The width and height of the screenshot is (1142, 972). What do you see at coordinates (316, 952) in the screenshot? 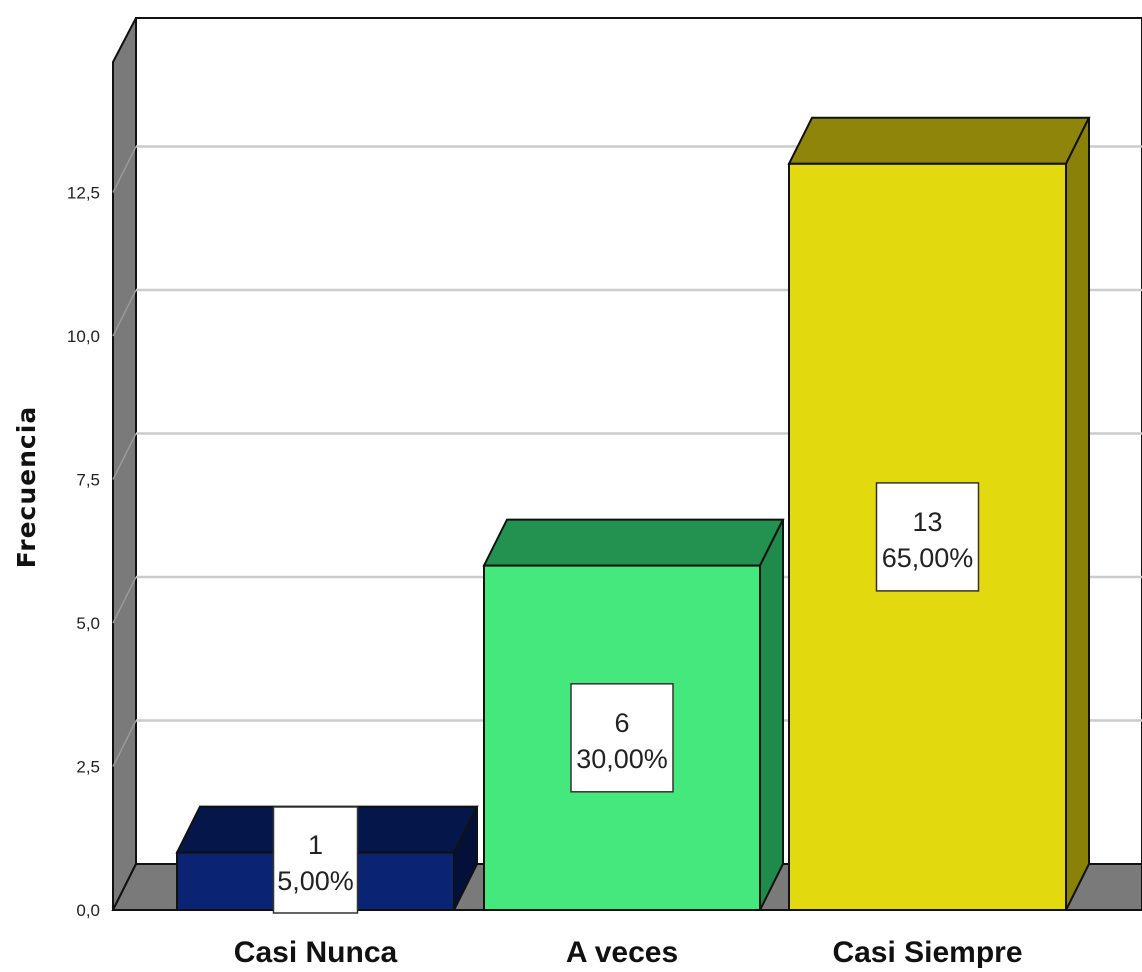
I see `x-category-label: Casi Nunca` at bounding box center [316, 952].